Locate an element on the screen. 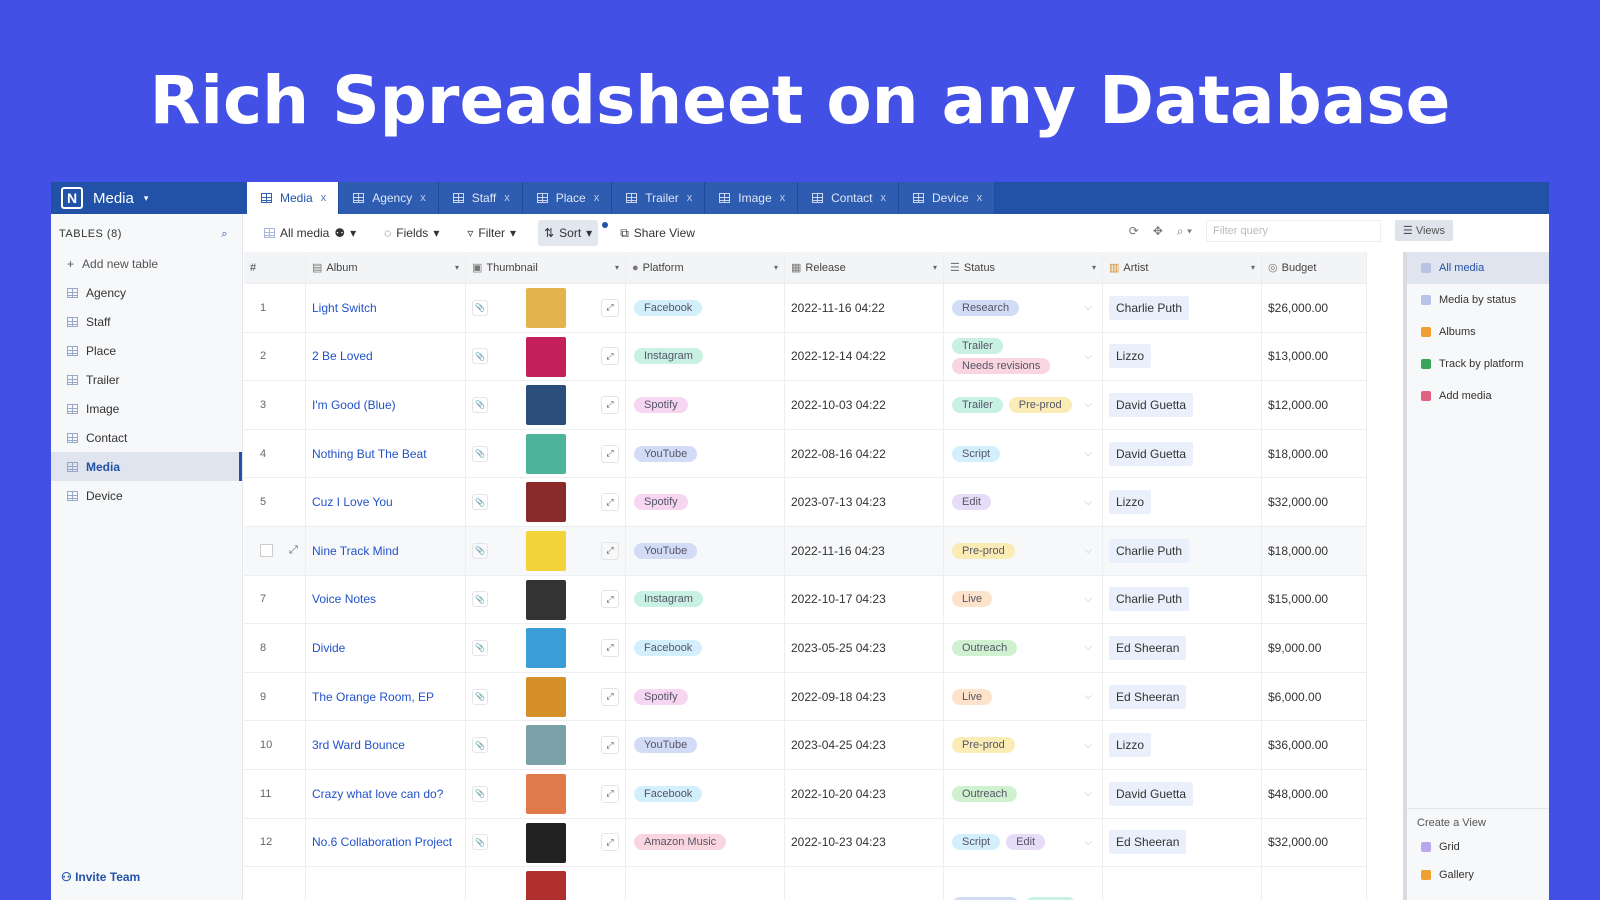 Image resolution: width=1600 pixels, height=900 pixels. album-link: Light Switch is located at coordinates (344, 307).